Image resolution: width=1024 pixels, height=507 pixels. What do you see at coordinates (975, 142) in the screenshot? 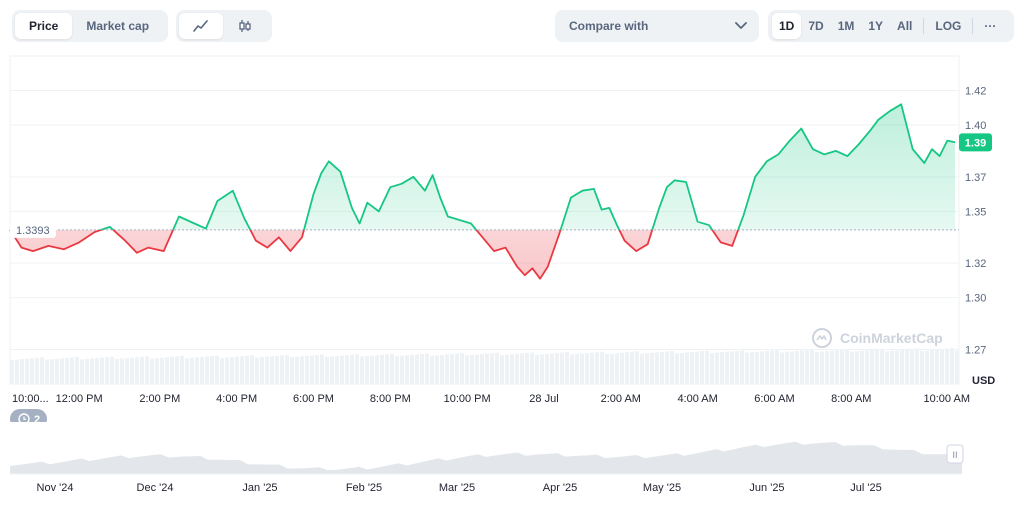
I see `current-price-tag: 1.39` at bounding box center [975, 142].